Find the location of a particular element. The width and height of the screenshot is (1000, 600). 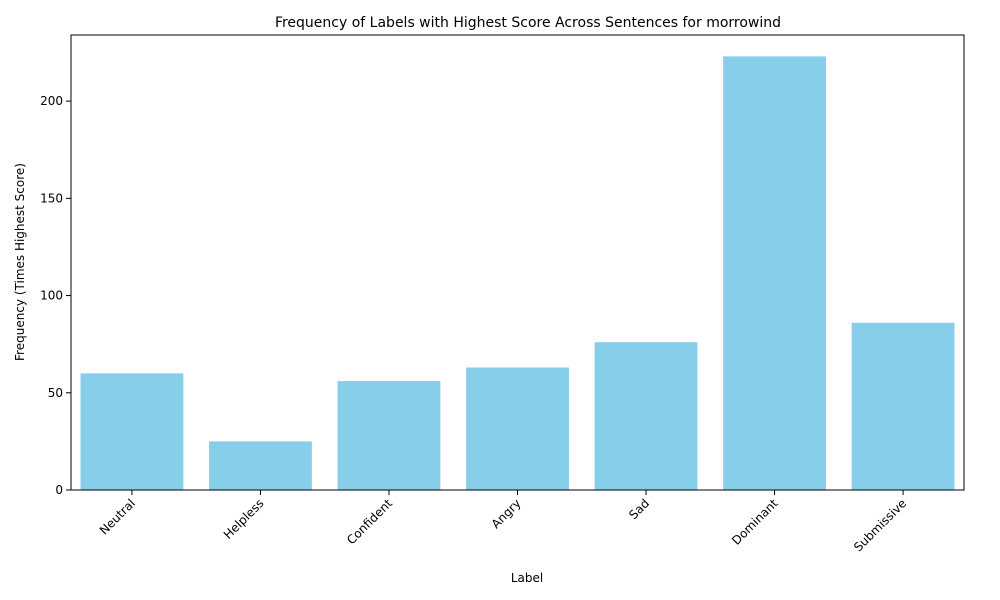

bar-dominant is located at coordinates (774, 273).